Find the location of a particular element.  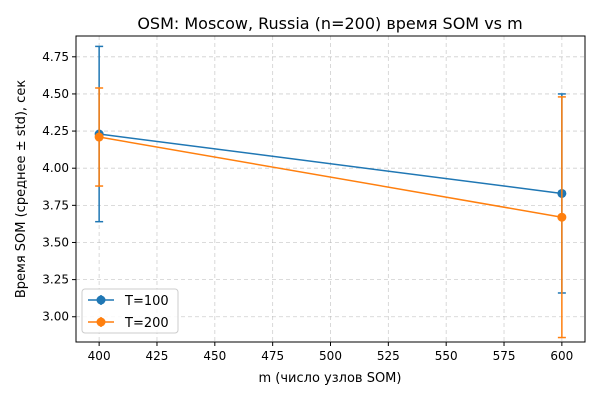

x-tick-label: 500 is located at coordinates (330, 356).